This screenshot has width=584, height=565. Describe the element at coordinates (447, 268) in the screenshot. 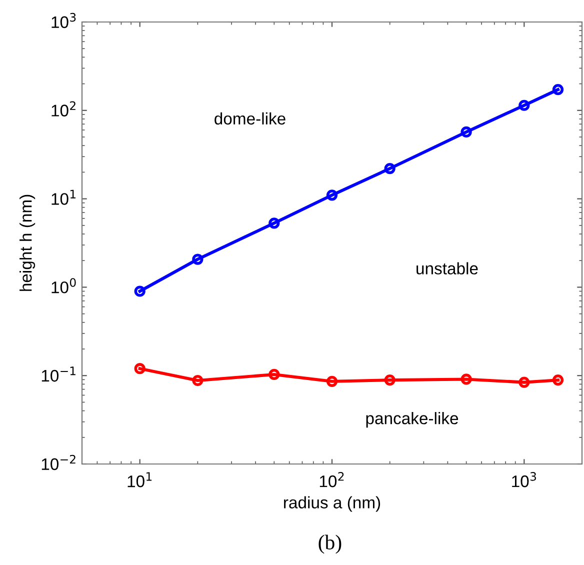

I see `annotation: unstable` at that location.